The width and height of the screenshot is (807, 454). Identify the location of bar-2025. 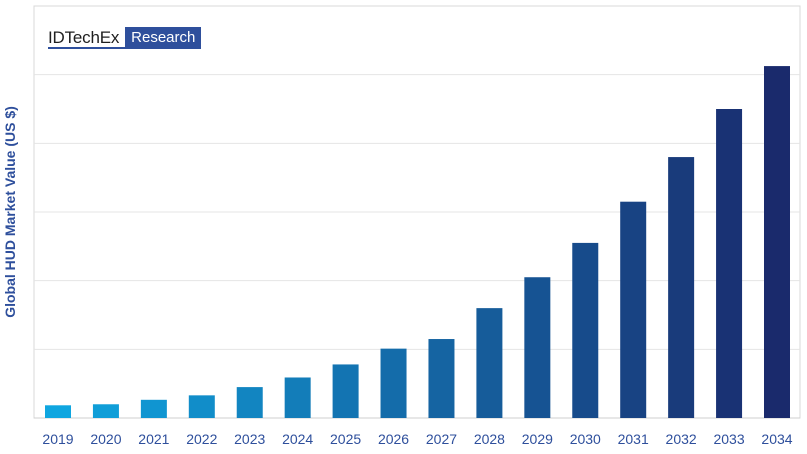
(345, 391).